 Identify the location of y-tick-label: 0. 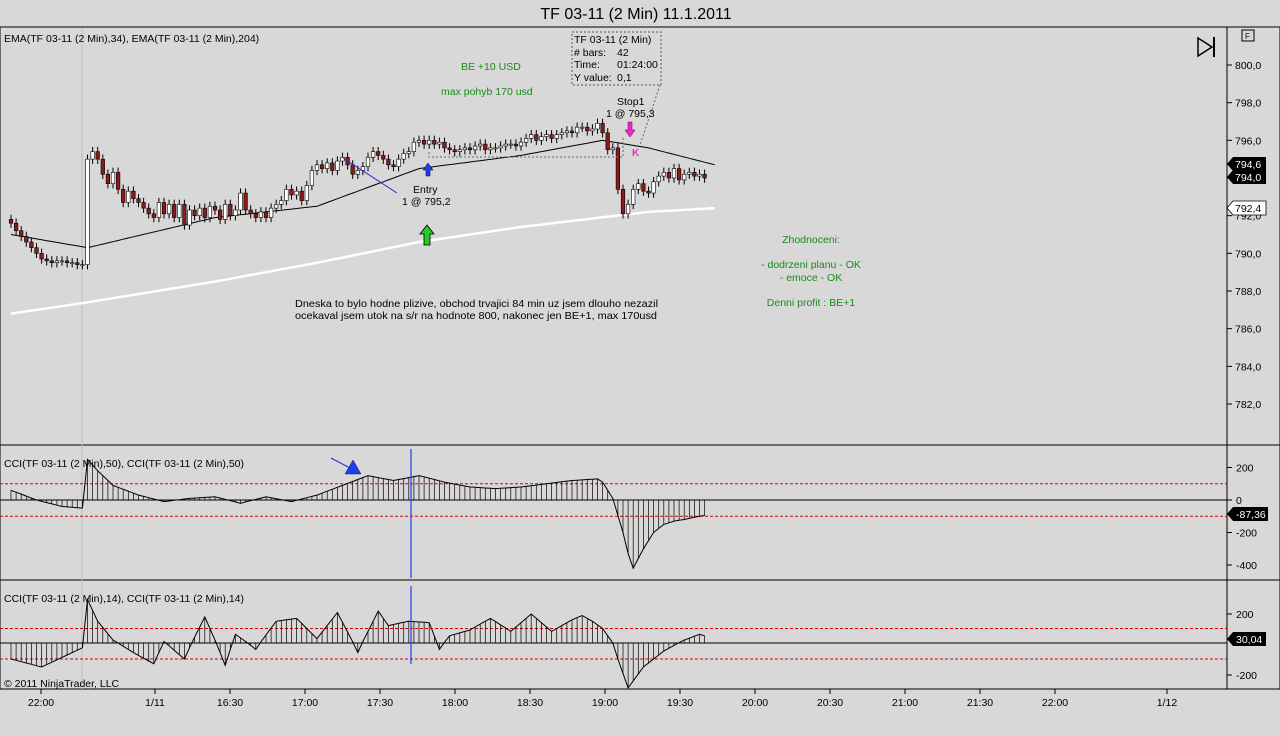
(1239, 501).